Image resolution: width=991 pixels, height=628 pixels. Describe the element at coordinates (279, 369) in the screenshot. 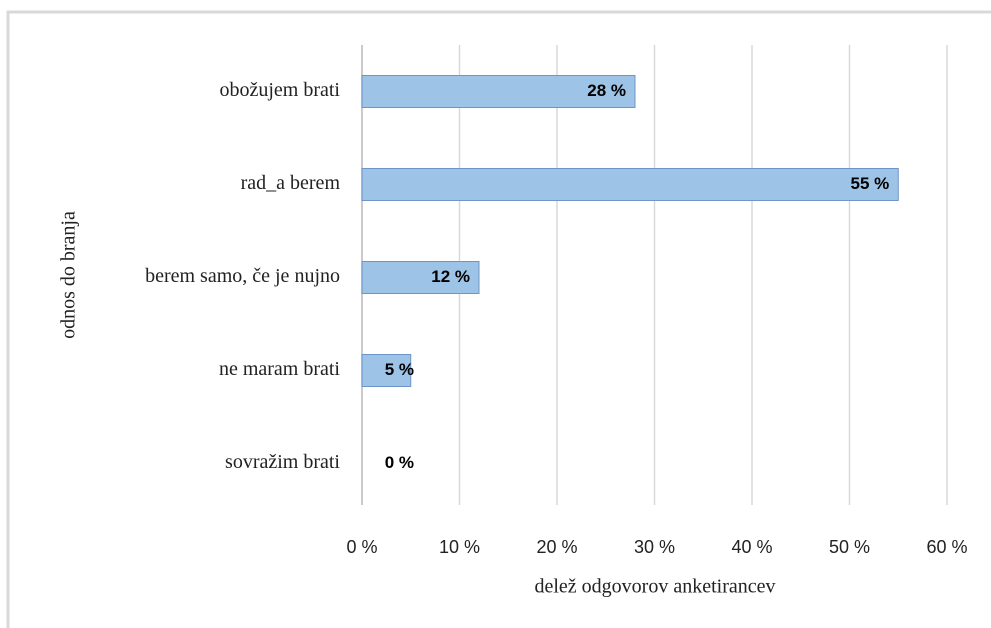

I see `y-tick-label: ne maram brati` at that location.